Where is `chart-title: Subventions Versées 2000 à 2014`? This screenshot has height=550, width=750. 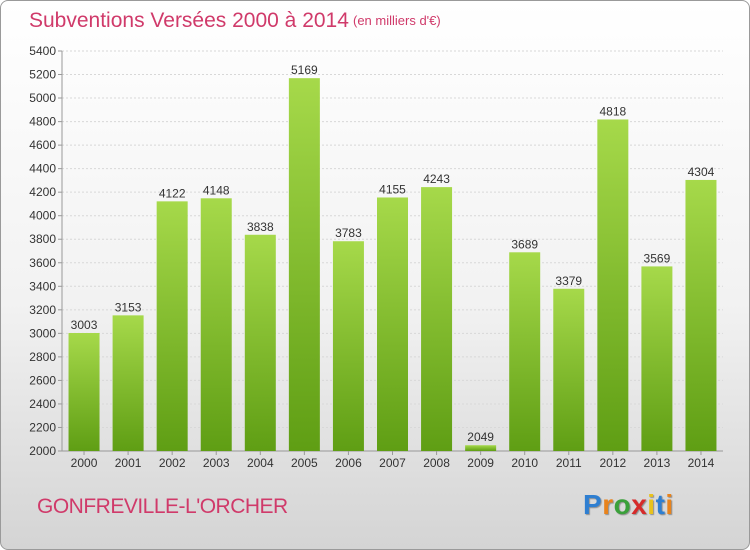 chart-title: Subventions Versées 2000 à 2014 is located at coordinates (189, 20).